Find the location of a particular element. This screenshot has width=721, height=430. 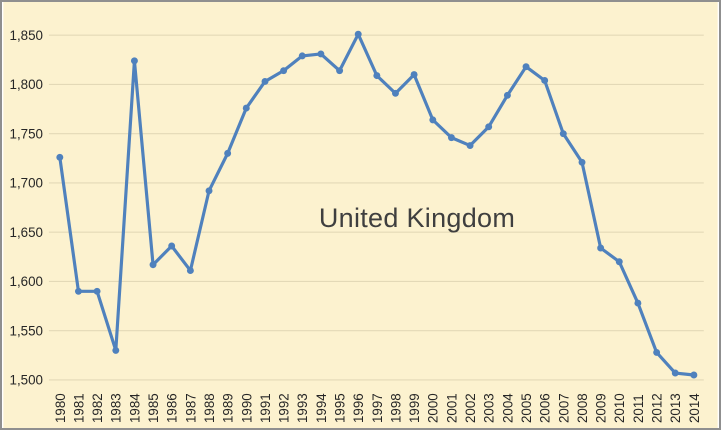

x-tick-label: 1982 is located at coordinates (97, 408).